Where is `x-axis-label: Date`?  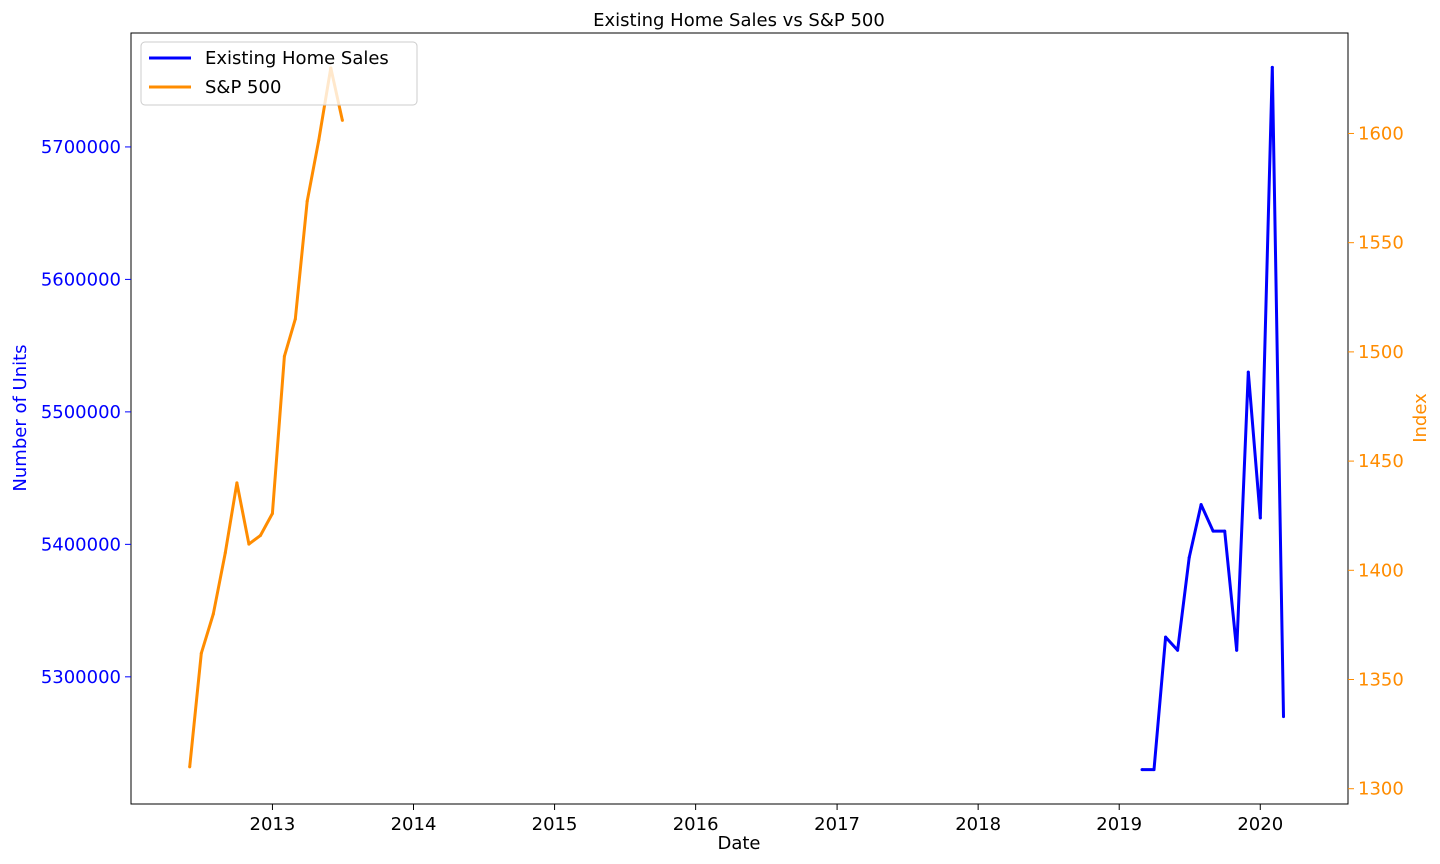
x-axis-label: Date is located at coordinates (738, 843).